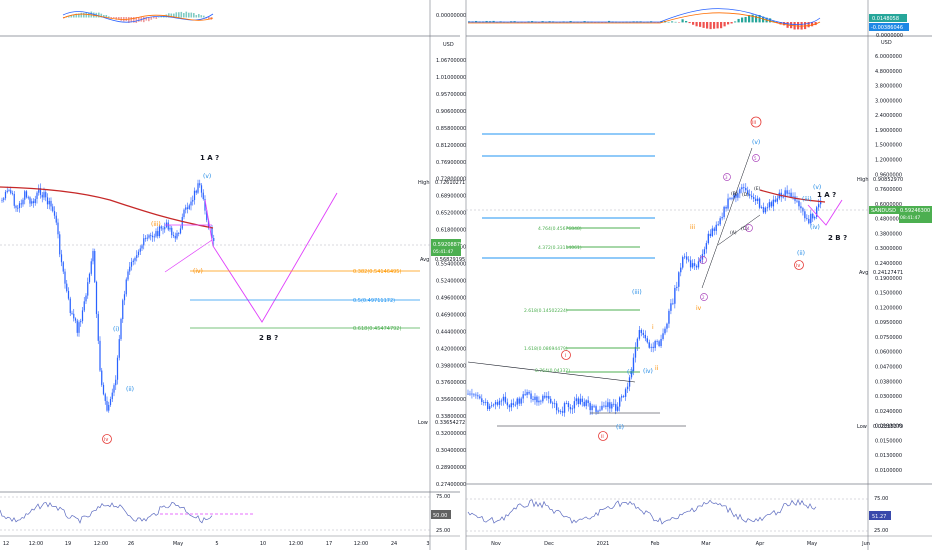 The width and height of the screenshot is (932, 550). I want to click on right-price-tick: 0.0240000, so click(888, 412).